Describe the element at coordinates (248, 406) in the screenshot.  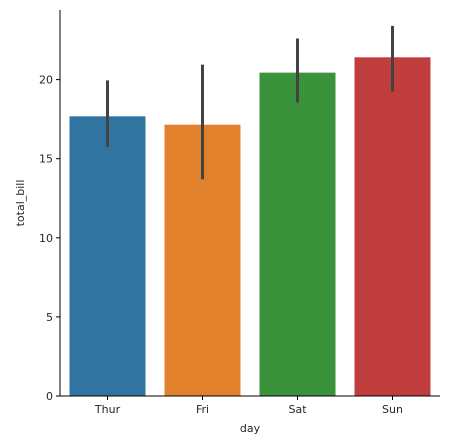
I see `x-ticks: Thur Fri Sat Sun` at that location.